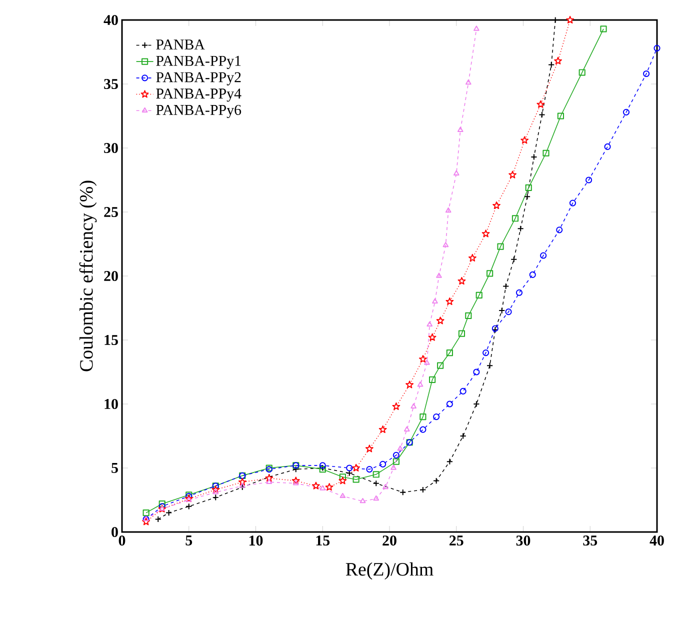 Image resolution: width=678 pixels, height=636 pixels. Describe the element at coordinates (457, 541) in the screenshot. I see `x-tick-label: 25` at that location.